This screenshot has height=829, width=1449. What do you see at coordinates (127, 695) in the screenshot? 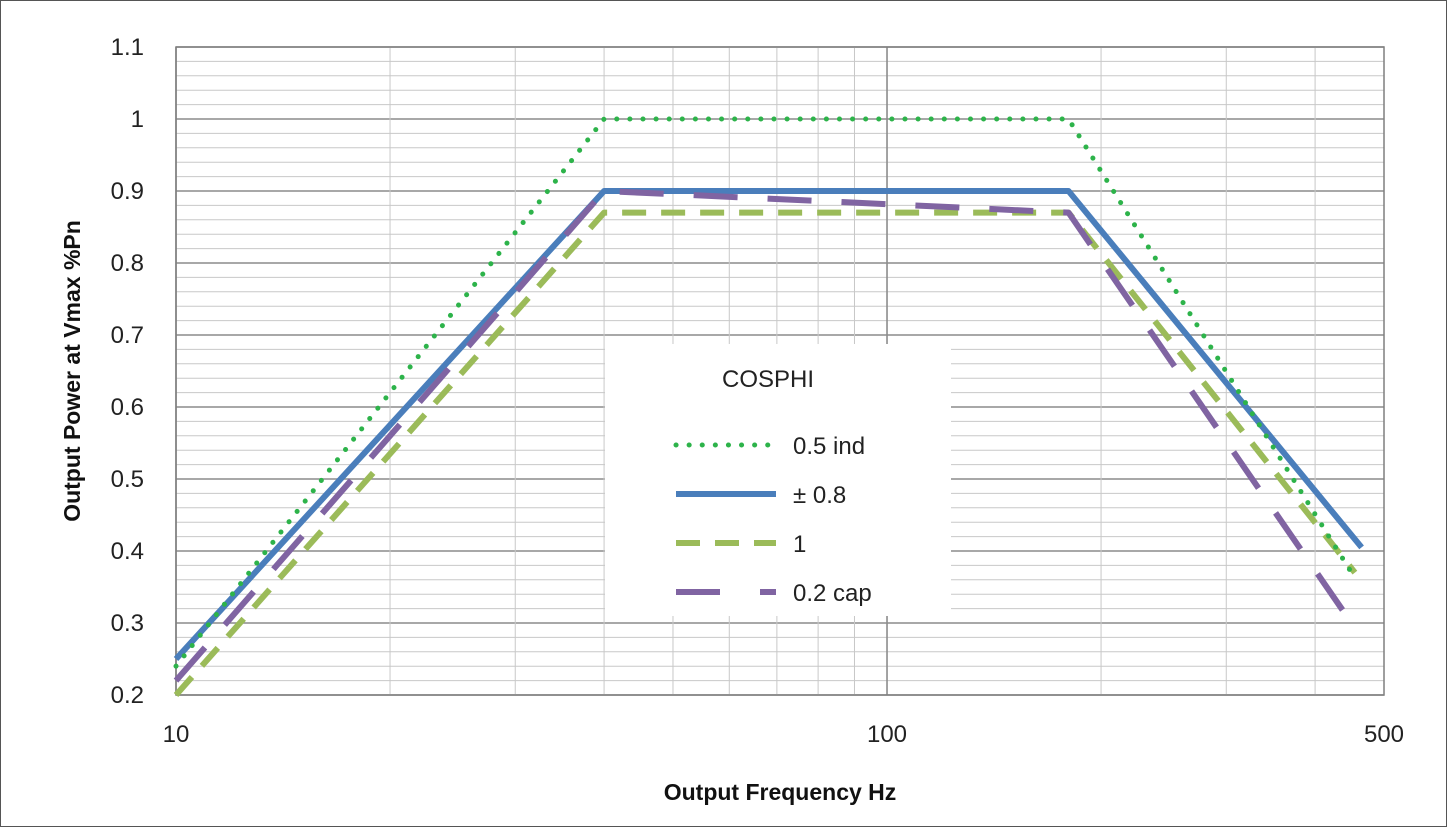
I see `y-tick-label: 0.2` at bounding box center [127, 695].